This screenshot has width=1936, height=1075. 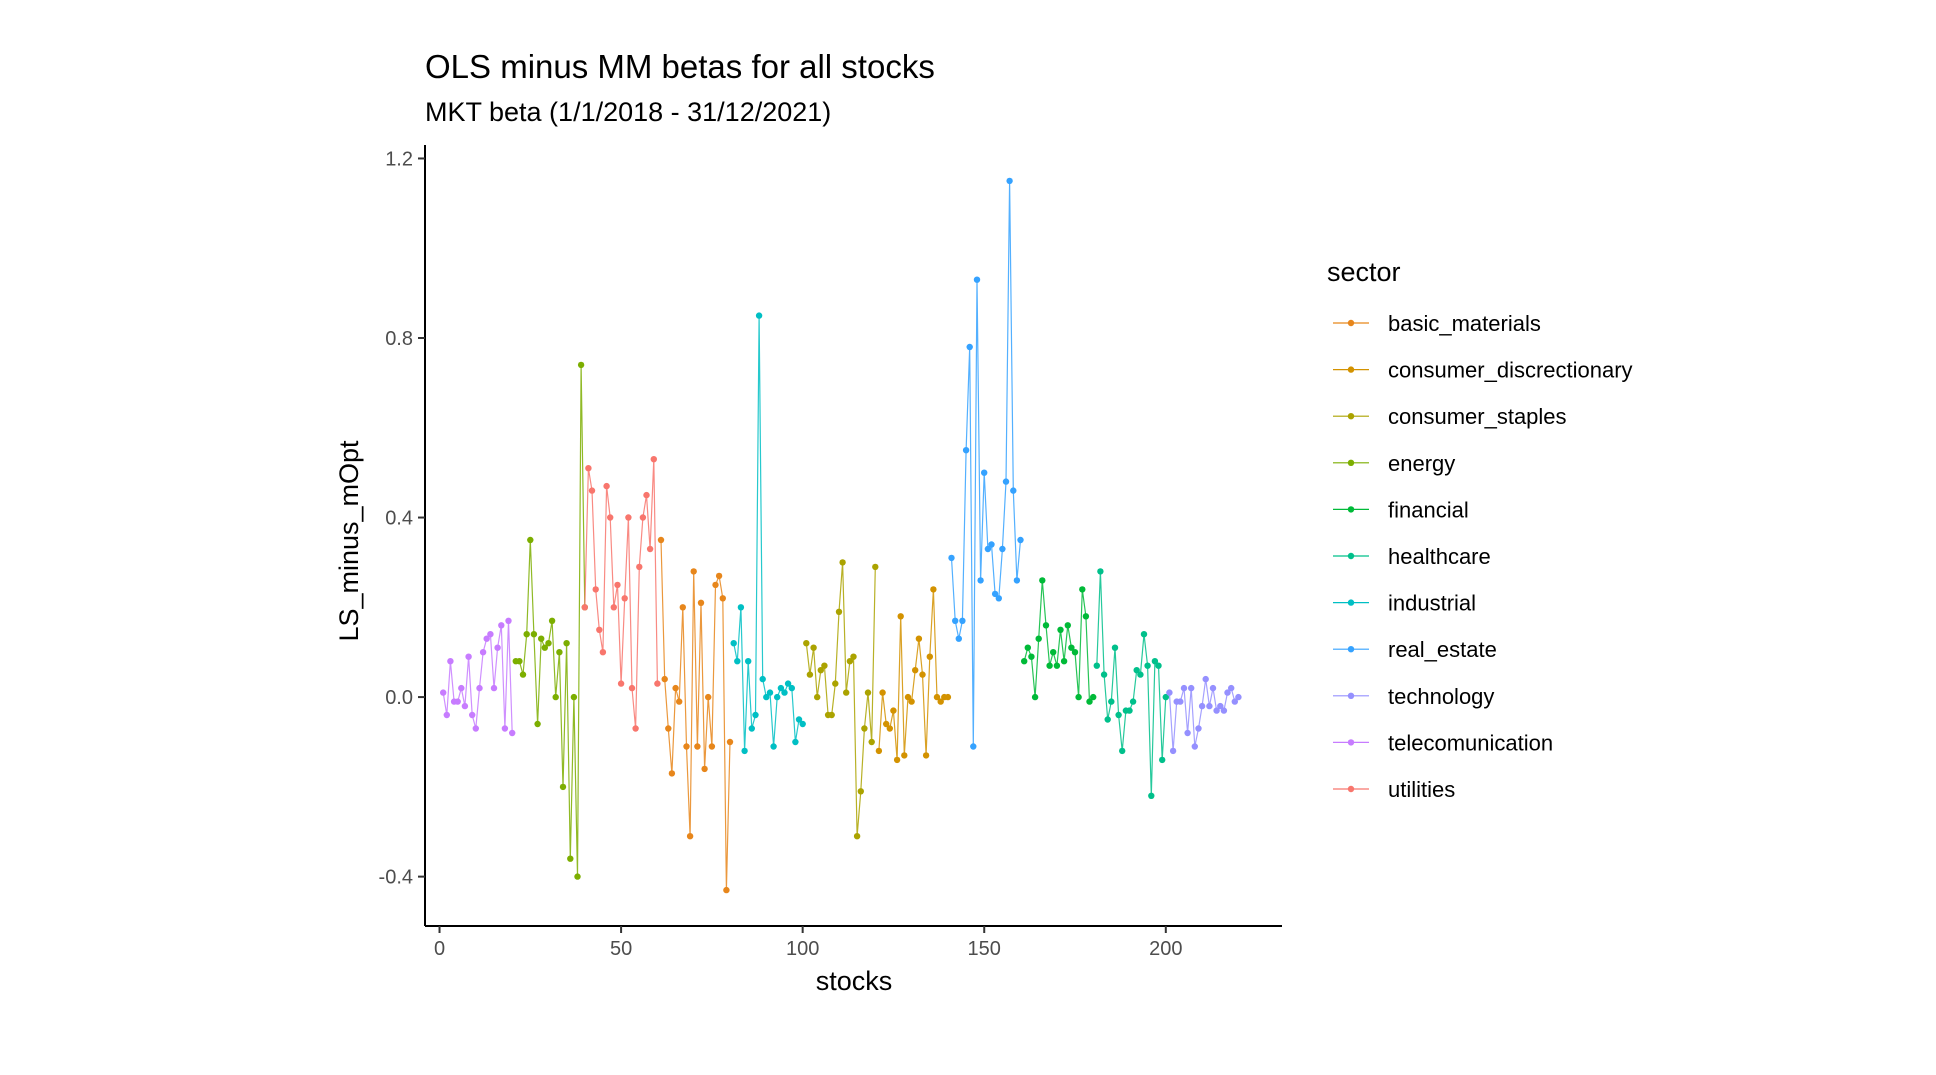 I want to click on legend-label: industrial, so click(x=1432, y=603).